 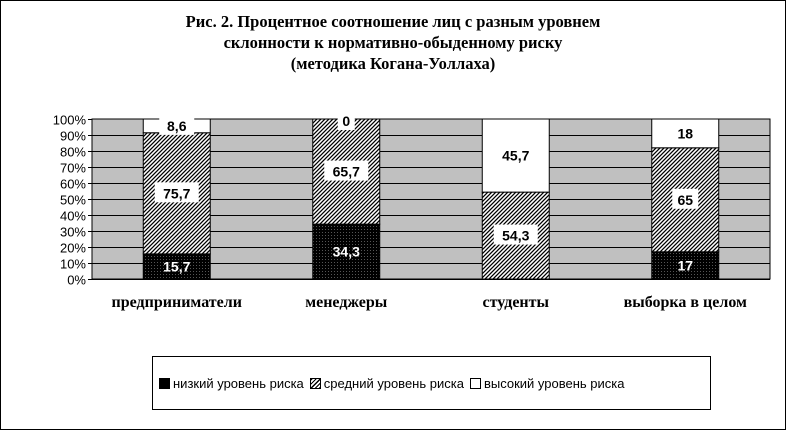 I want to click on data-label: 34,3, so click(x=346, y=252).